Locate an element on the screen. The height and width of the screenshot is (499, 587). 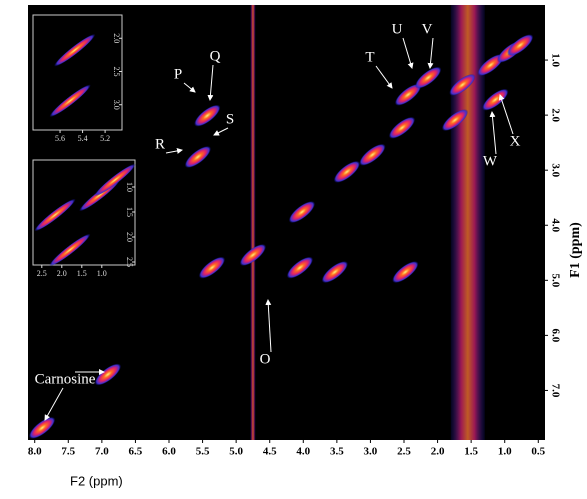
annotation: T is located at coordinates (369, 57).